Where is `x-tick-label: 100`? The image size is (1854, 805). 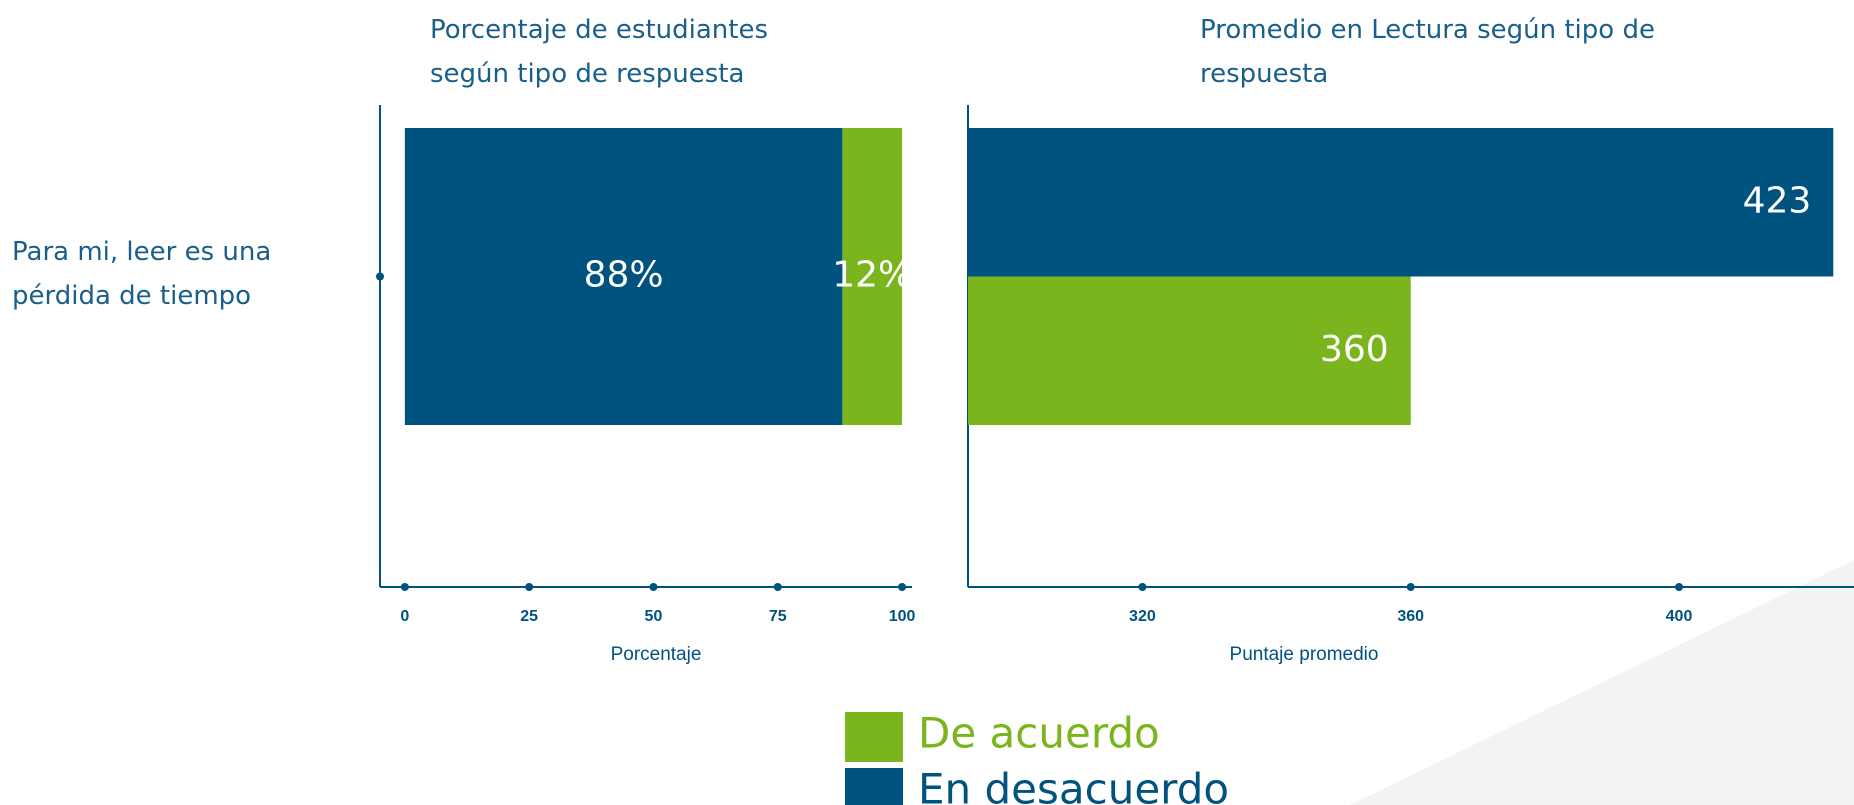 x-tick-label: 100 is located at coordinates (902, 616).